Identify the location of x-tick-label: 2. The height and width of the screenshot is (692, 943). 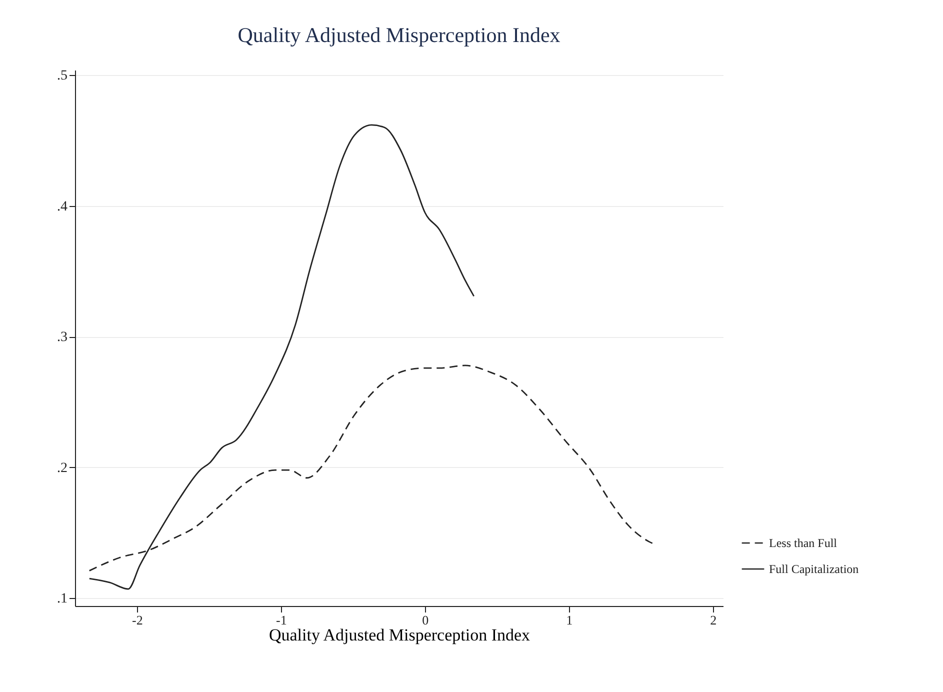
(713, 620).